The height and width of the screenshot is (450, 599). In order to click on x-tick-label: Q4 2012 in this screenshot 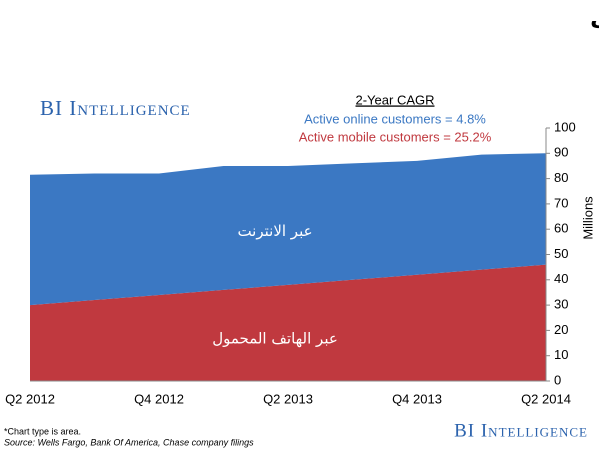, I will do `click(159, 398)`.